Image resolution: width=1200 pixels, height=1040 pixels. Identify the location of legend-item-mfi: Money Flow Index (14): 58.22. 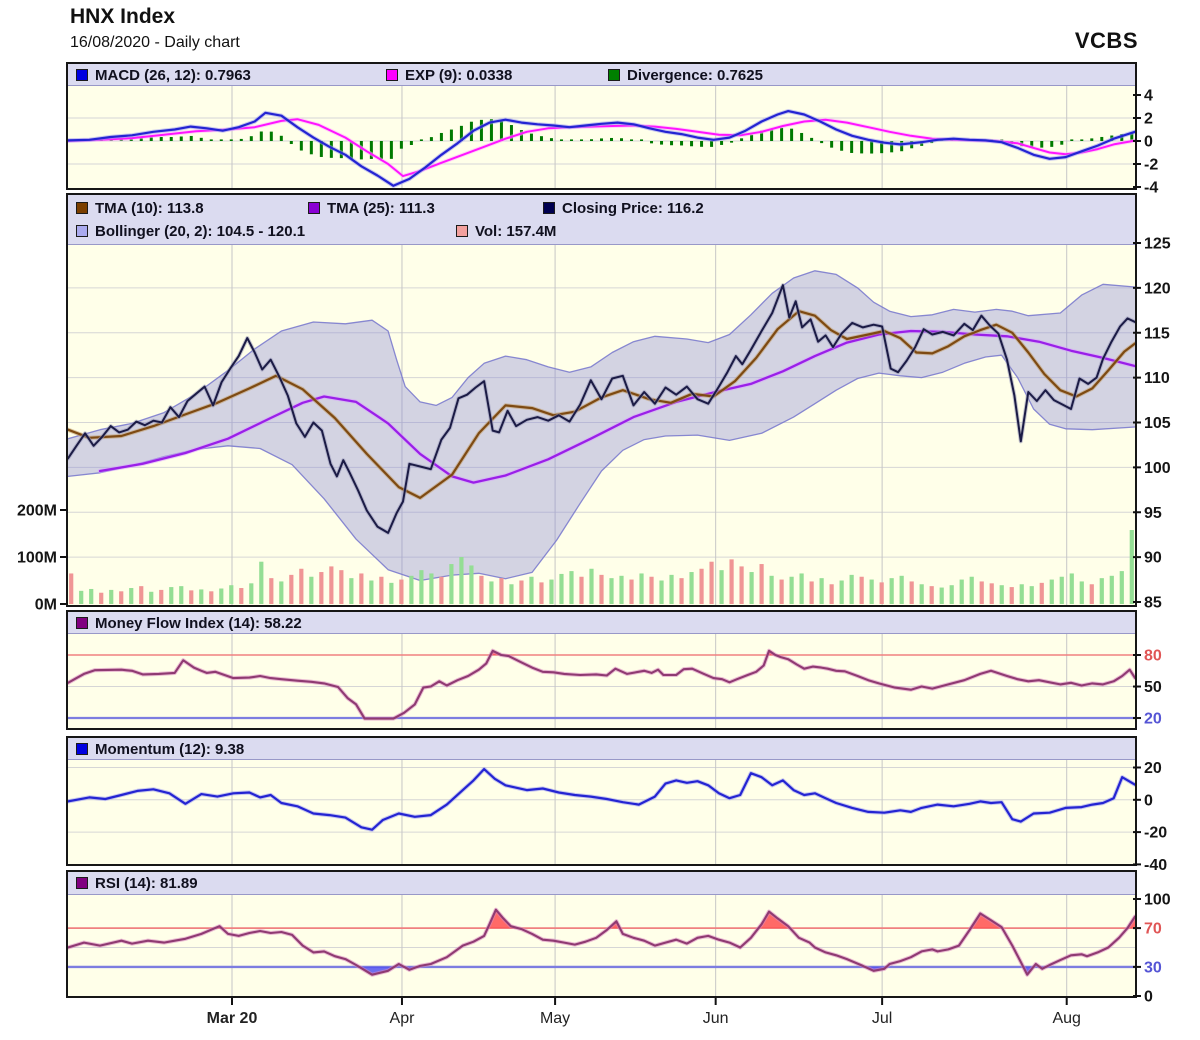
(189, 623).